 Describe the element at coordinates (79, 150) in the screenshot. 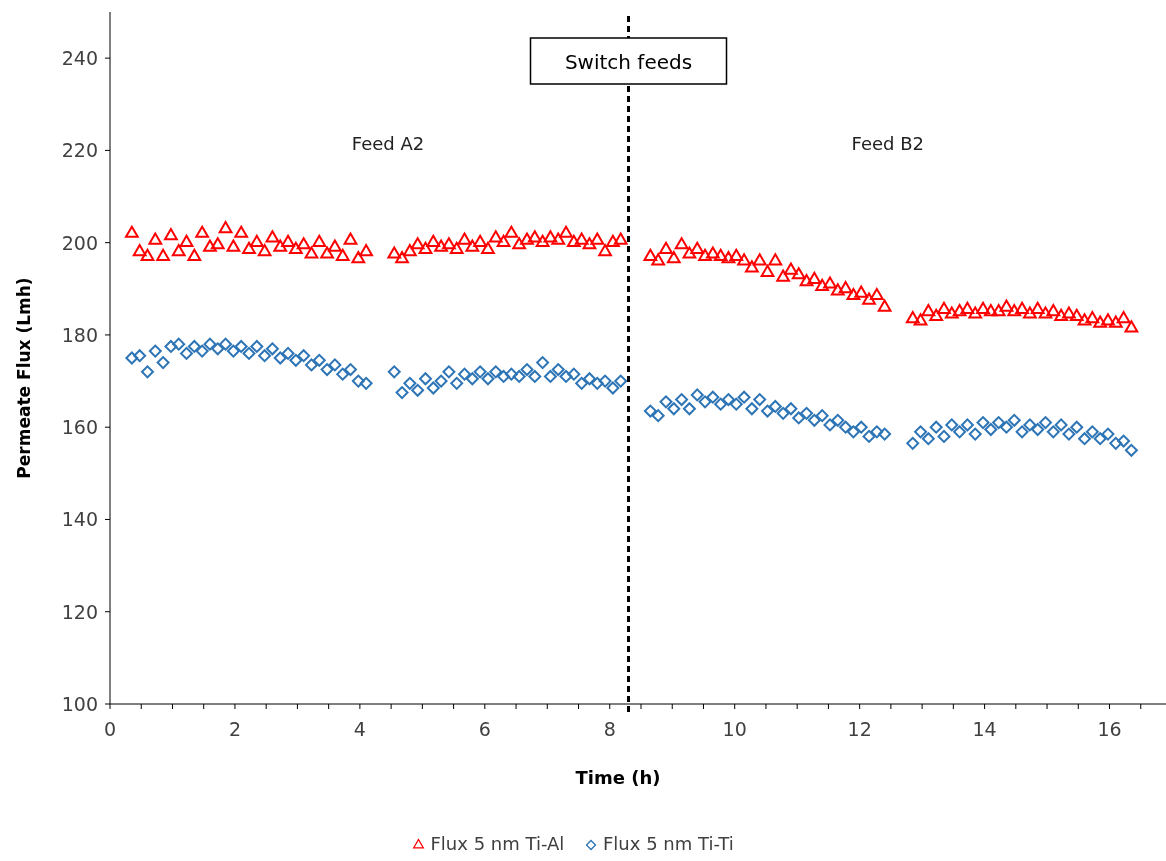

I see `y-tick-label: 220` at that location.